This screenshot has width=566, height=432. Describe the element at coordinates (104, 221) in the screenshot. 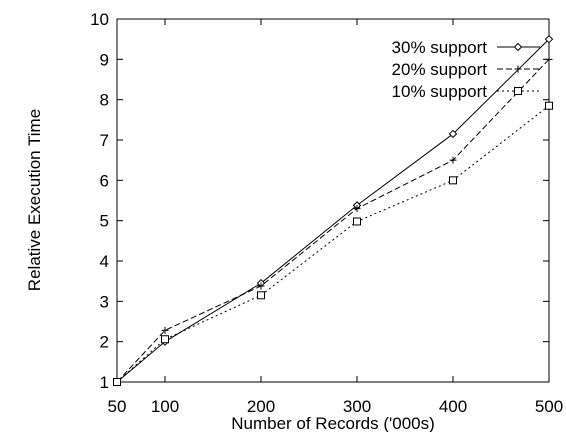

I see `y-tick-label: 5` at that location.